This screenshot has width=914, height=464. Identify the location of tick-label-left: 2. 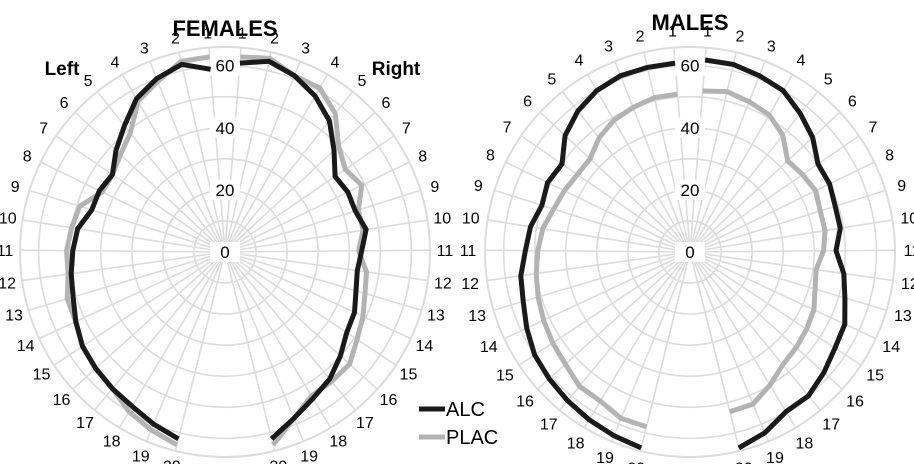
(640, 37).